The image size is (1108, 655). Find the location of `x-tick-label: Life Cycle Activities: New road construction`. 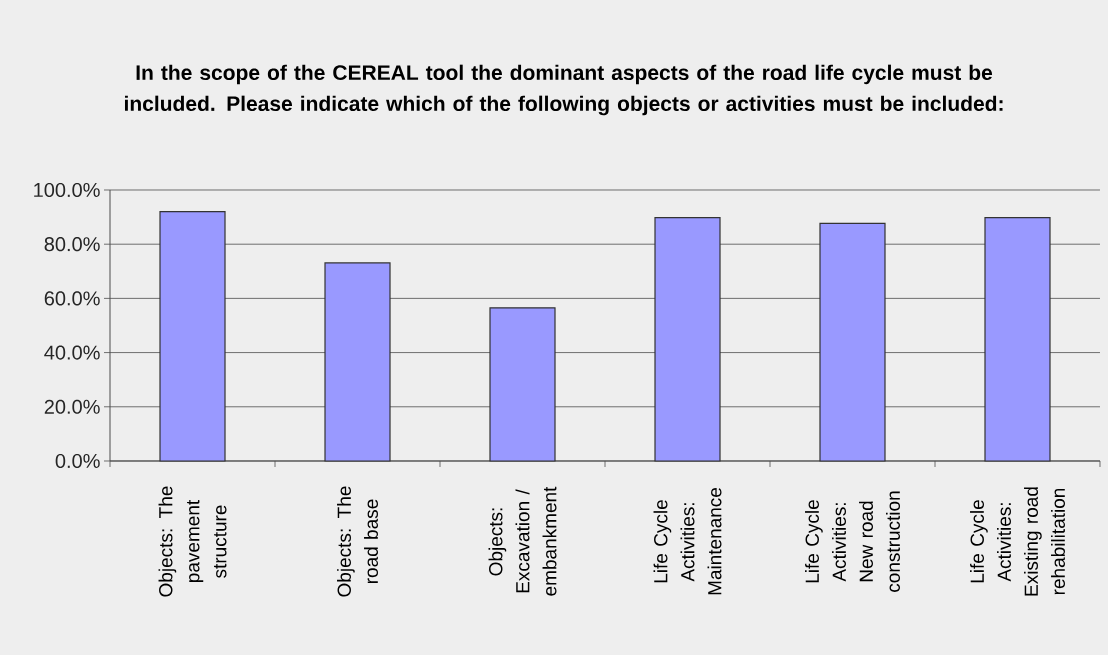

x-tick-label: Life Cycle Activities: New road construction is located at coordinates (852, 541).